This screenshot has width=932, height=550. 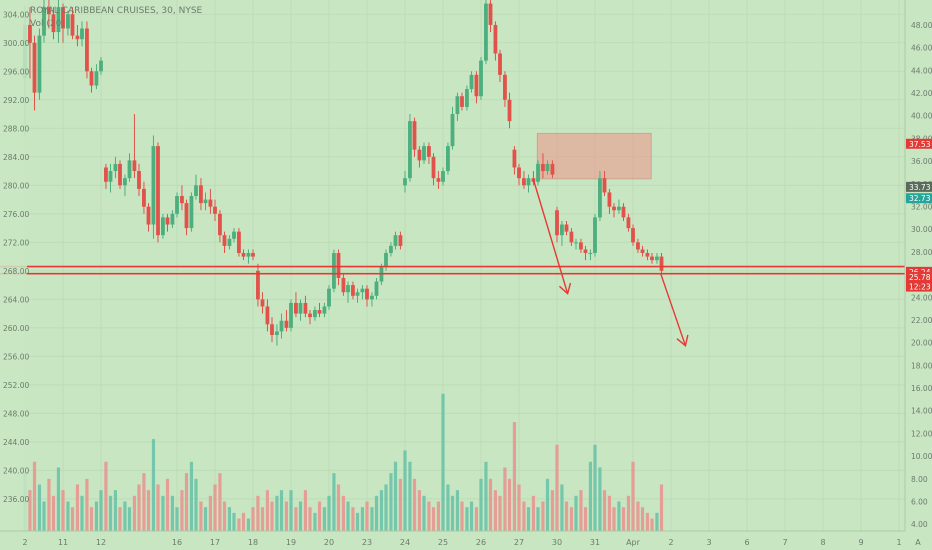 What do you see at coordinates (16, 157) in the screenshot?
I see `price-axis-tick-label: 284.00` at bounding box center [16, 157].